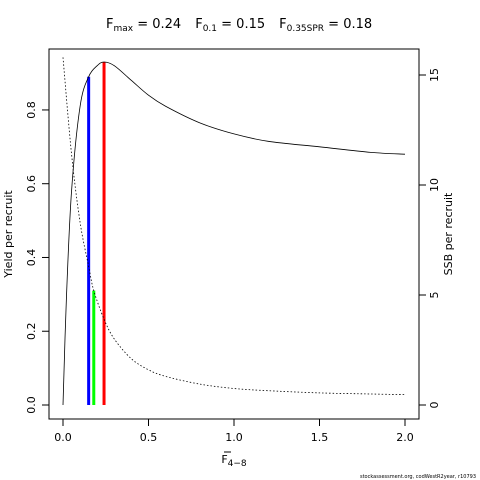  I want to click on y2-tick-label: 15, so click(434, 75).